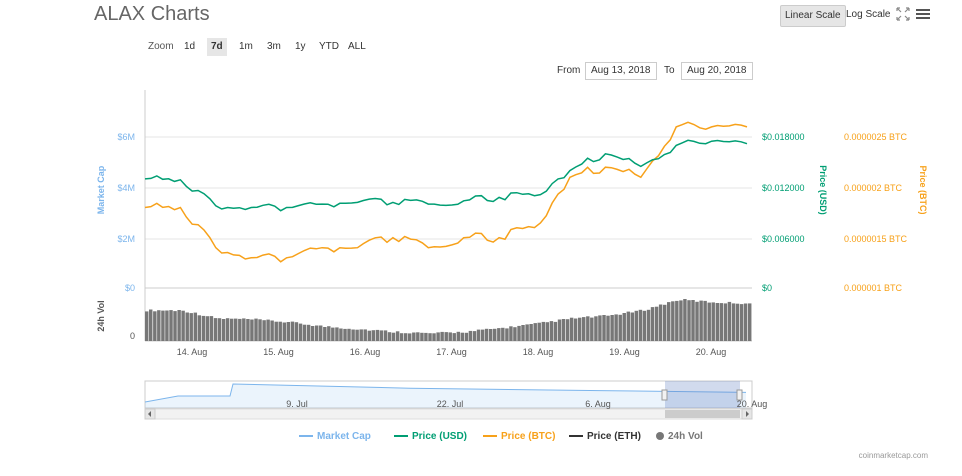 The image size is (962, 476). I want to click on volume-axis-title: 24h Vol, so click(101, 315).